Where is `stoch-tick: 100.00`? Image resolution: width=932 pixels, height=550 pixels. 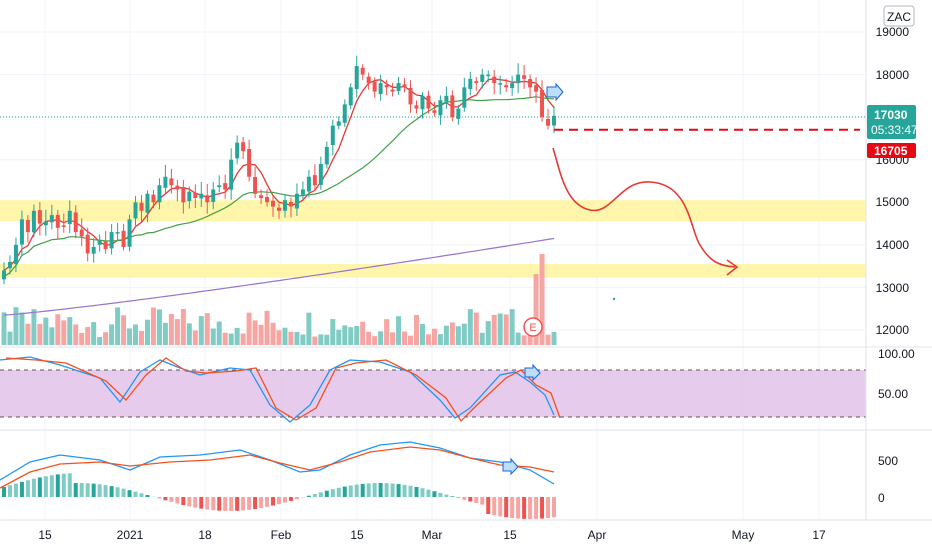 stoch-tick: 100.00 is located at coordinates (896, 354).